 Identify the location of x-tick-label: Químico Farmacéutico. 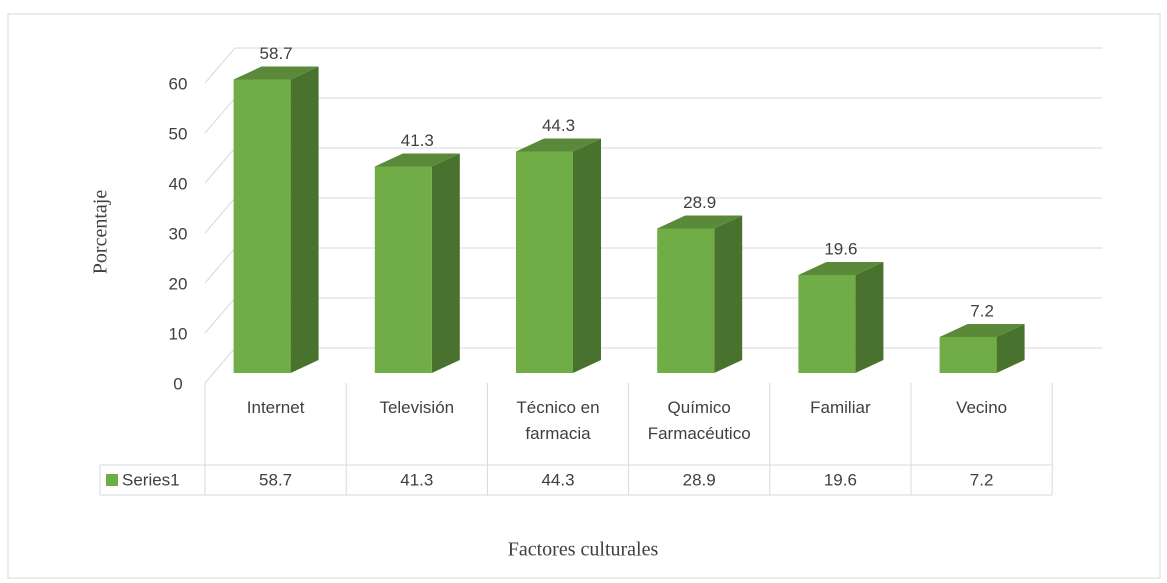
(699, 420).